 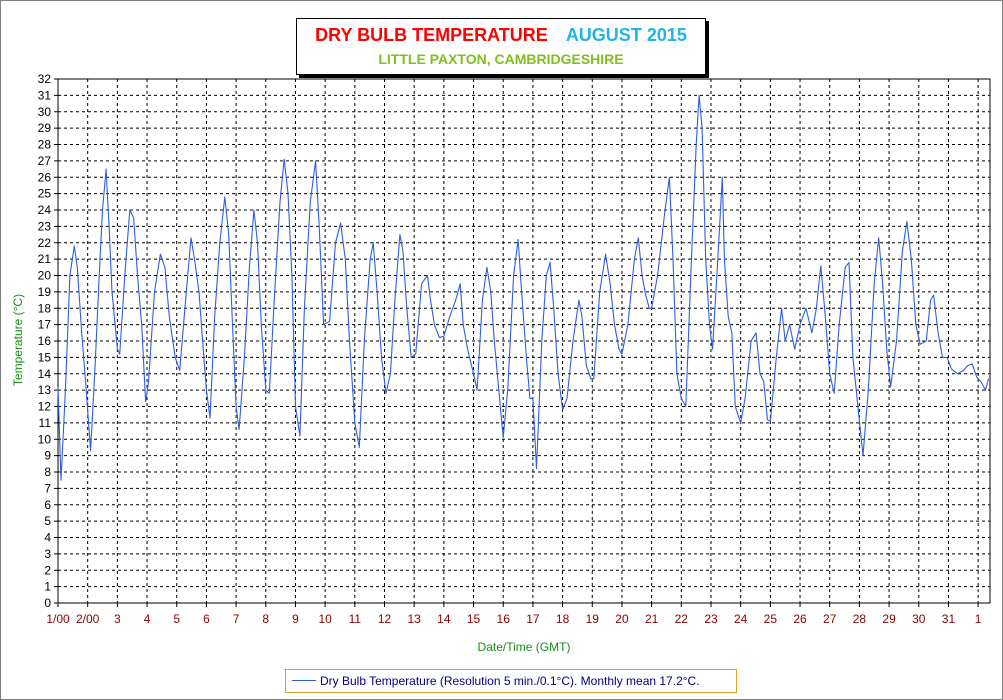 What do you see at coordinates (355, 619) in the screenshot?
I see `x-tick-label: 11` at bounding box center [355, 619].